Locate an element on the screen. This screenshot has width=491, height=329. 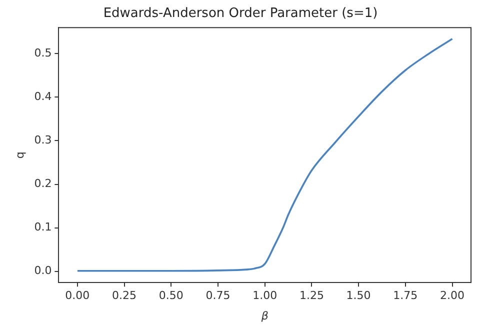
y-axis-title: q is located at coordinates (19, 155).